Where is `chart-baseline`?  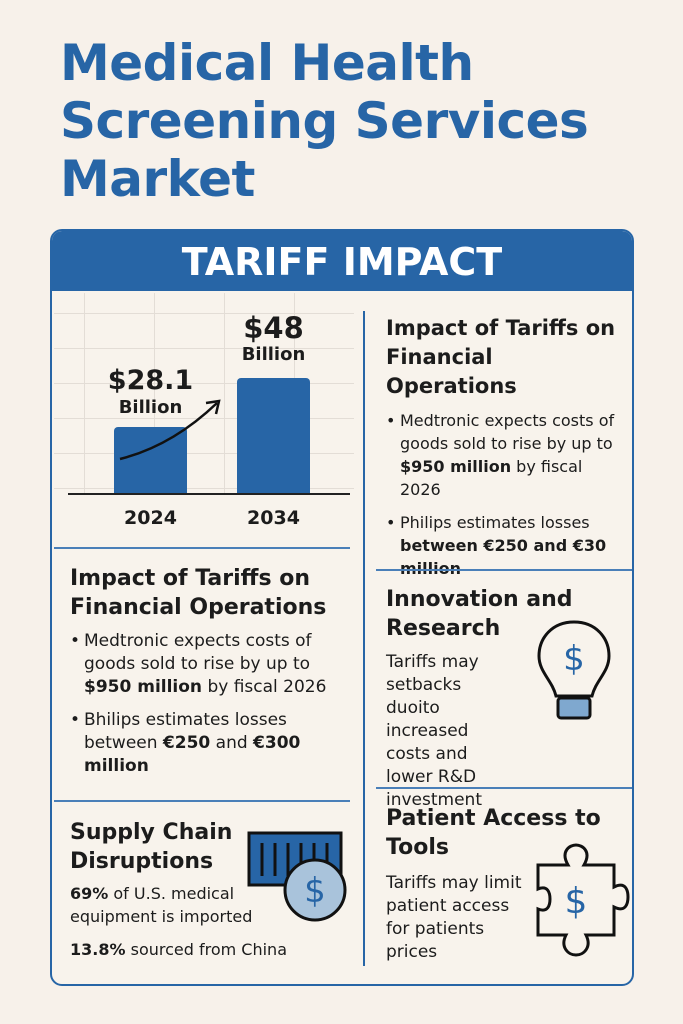
chart-baseline is located at coordinates (209, 494).